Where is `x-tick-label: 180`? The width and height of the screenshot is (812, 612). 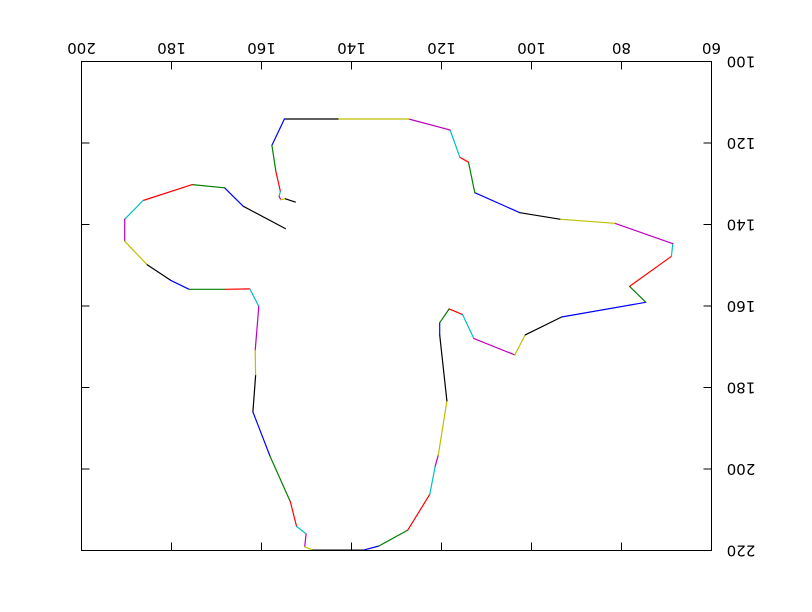
x-tick-label: 180 is located at coordinates (171, 48).